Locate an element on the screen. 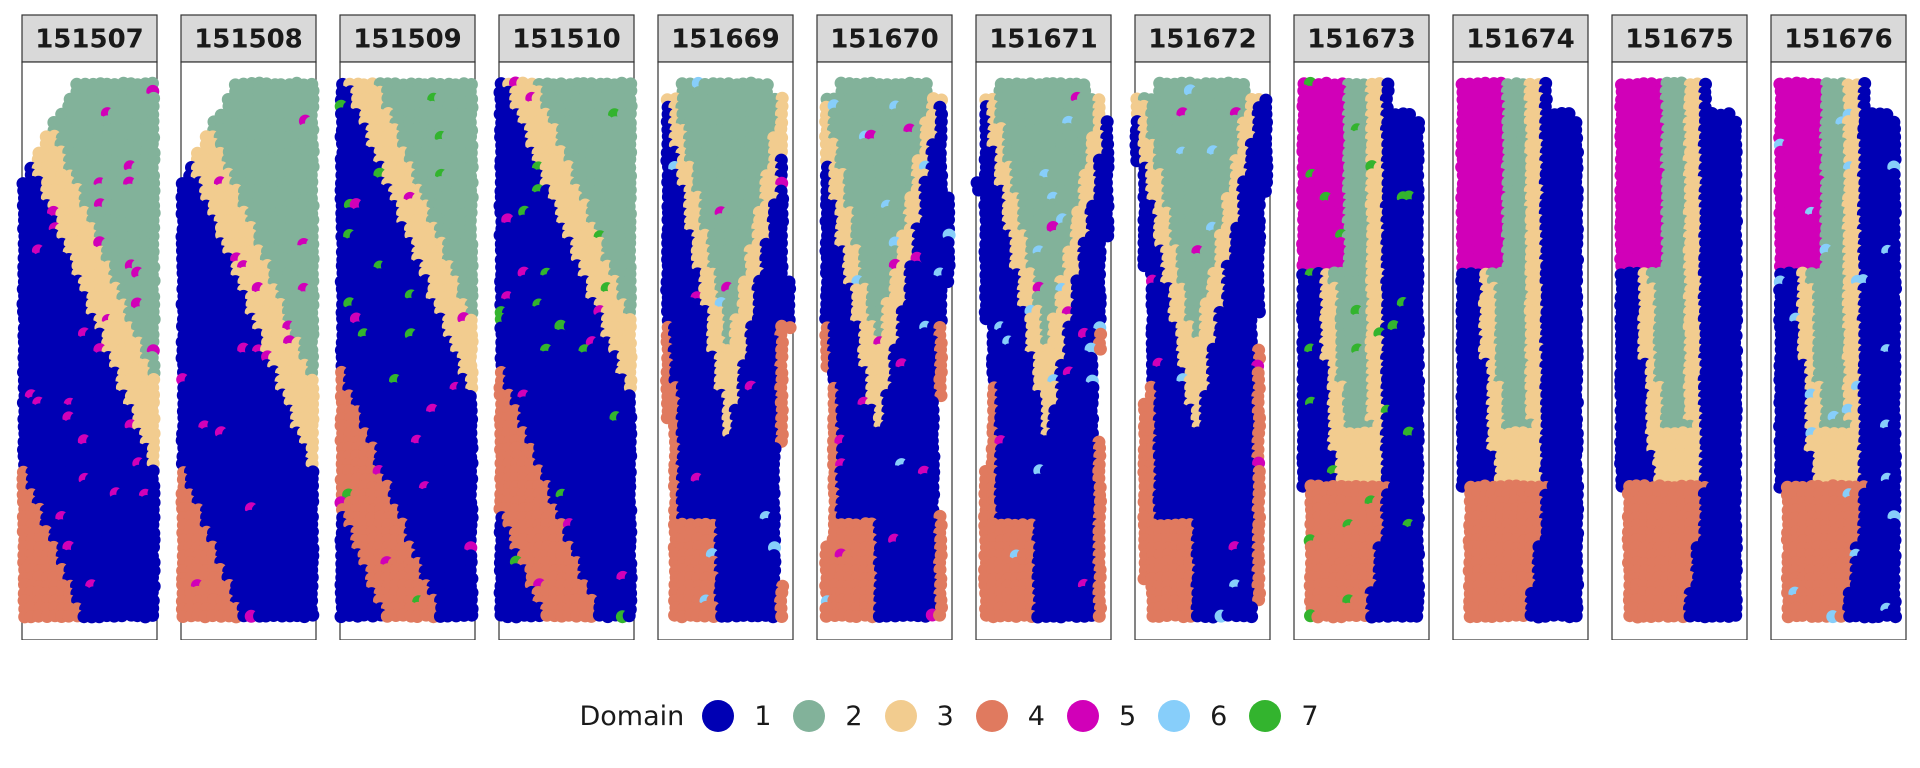  facet-panel: 151508 is located at coordinates (247, 327).